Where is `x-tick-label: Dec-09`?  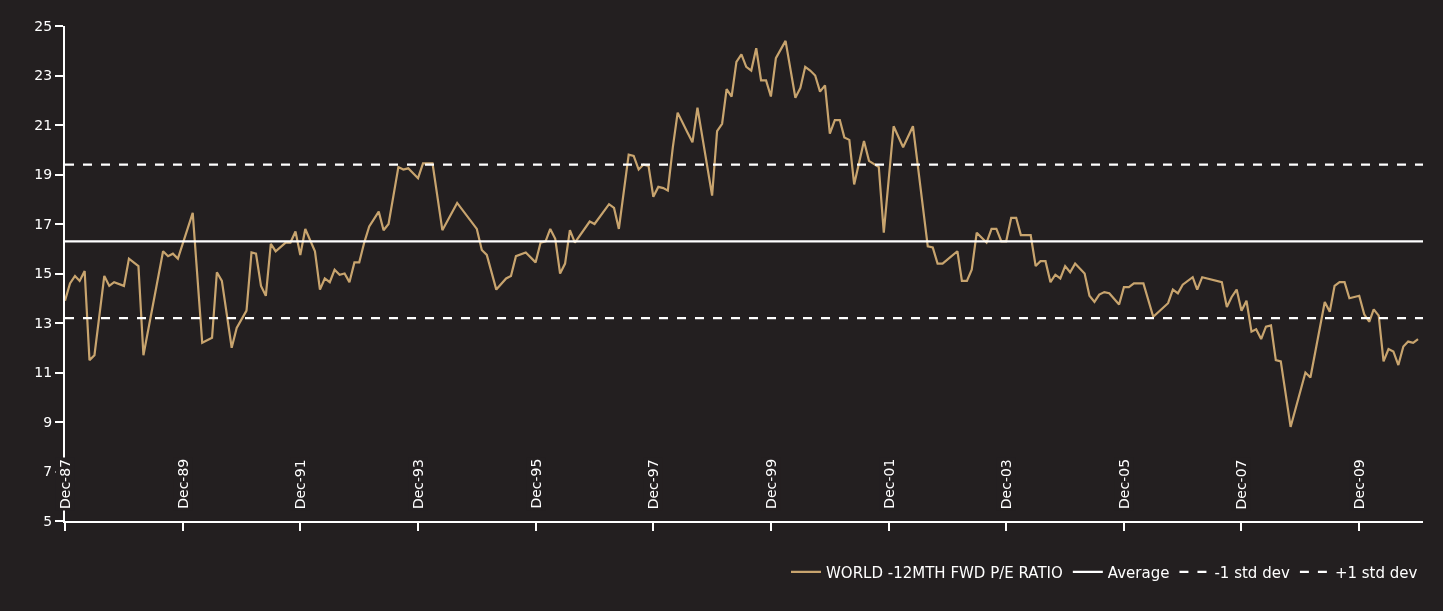 x-tick-label: Dec-09 is located at coordinates (1359, 484).